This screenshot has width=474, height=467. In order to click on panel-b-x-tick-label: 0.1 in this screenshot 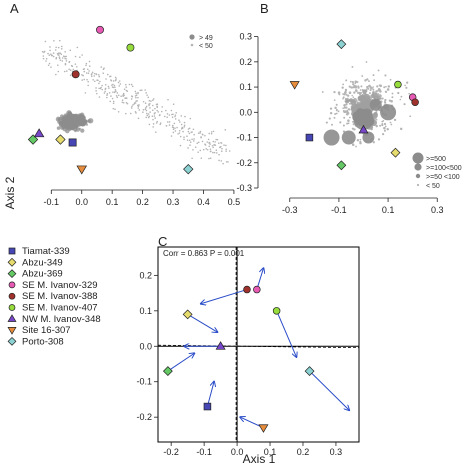, I will do `click(388, 210)`.